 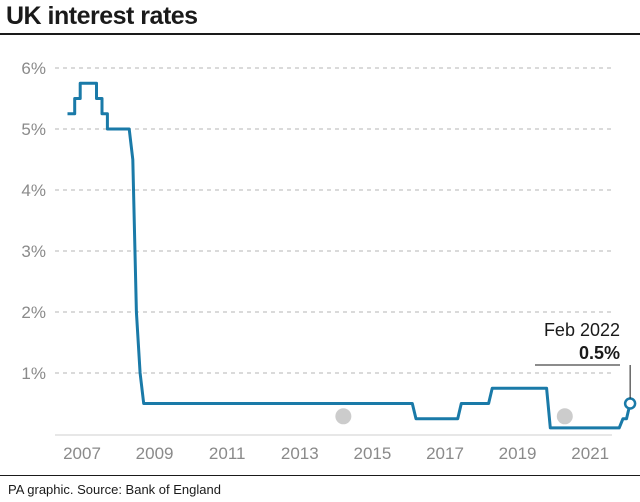 What do you see at coordinates (82, 453) in the screenshot?
I see `x-tick-label: 2007` at bounding box center [82, 453].